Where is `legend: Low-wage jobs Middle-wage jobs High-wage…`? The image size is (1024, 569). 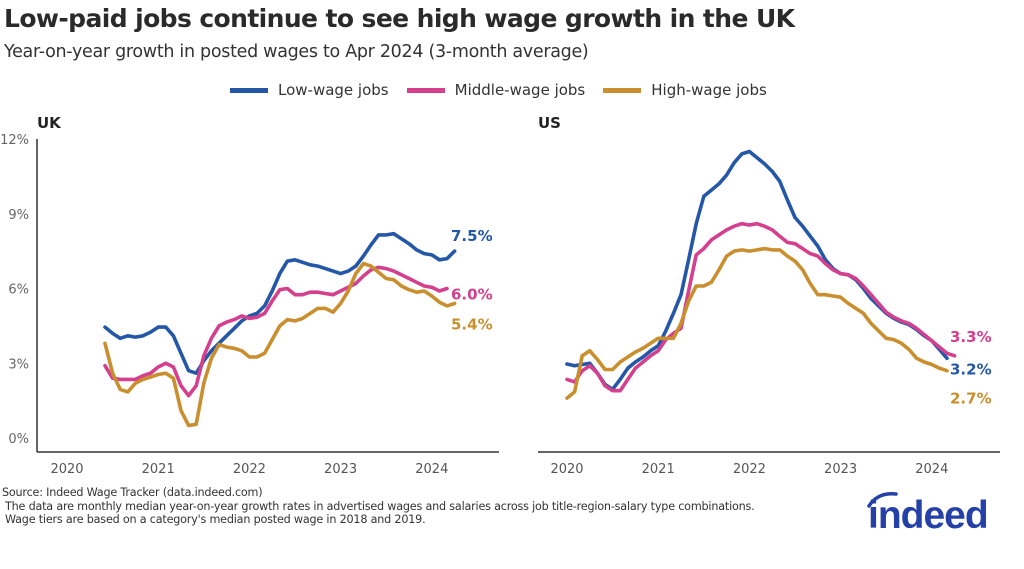 legend: Low-wage jobs Middle-wage jobs High-wage… is located at coordinates (498, 90).